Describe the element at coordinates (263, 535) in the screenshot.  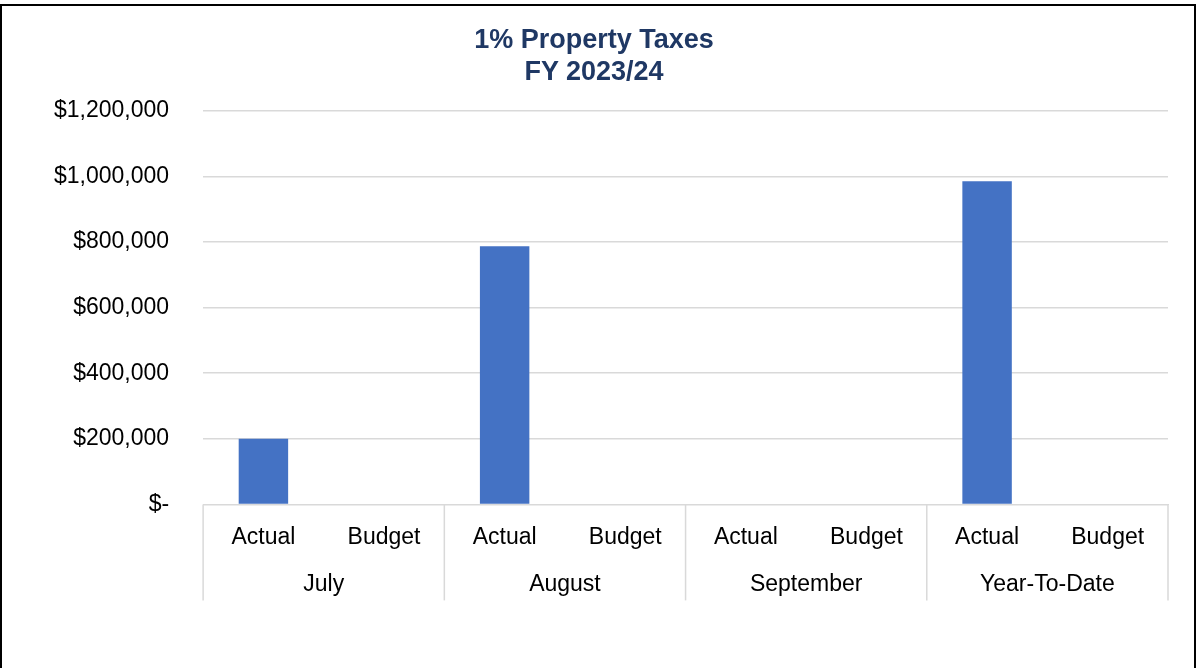
I see `series-label: Actual` at that location.